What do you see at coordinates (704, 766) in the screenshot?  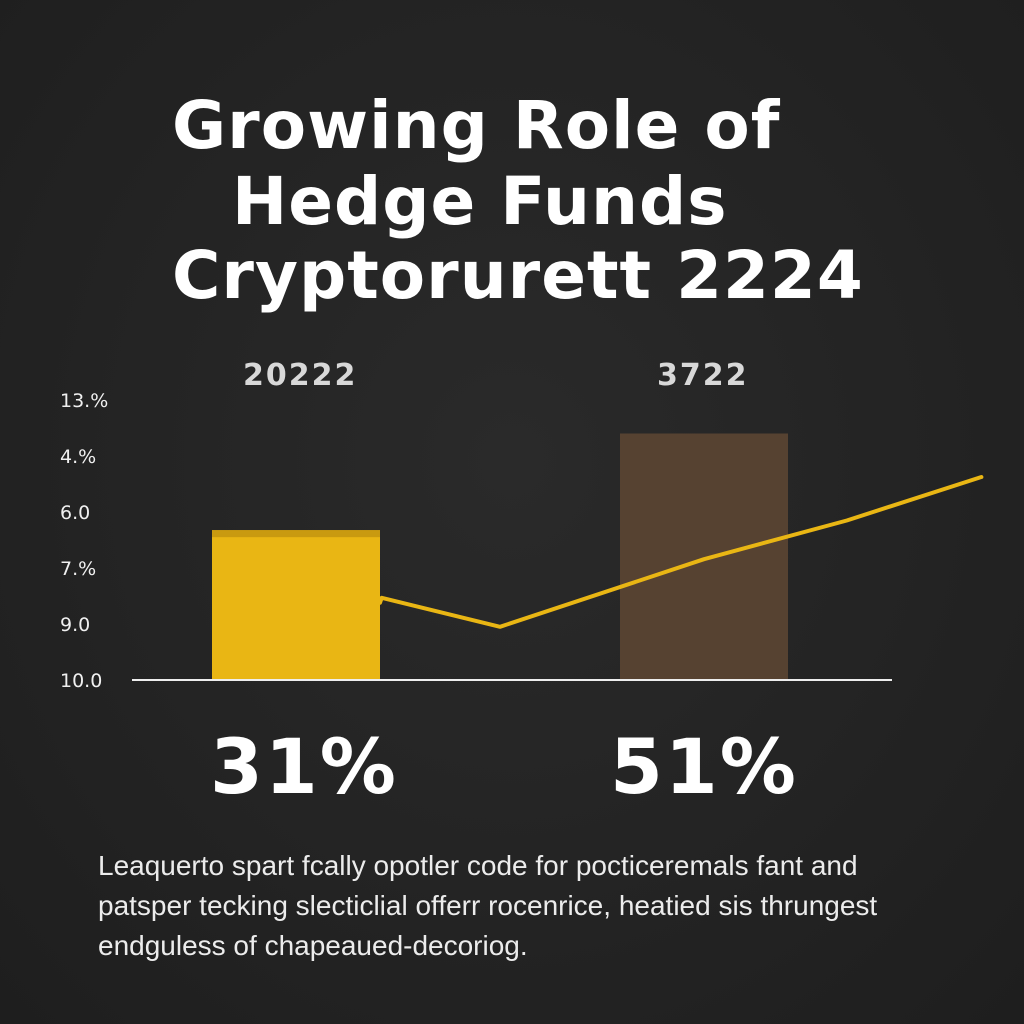 I see `bar-value-label-2: 51%` at bounding box center [704, 766].